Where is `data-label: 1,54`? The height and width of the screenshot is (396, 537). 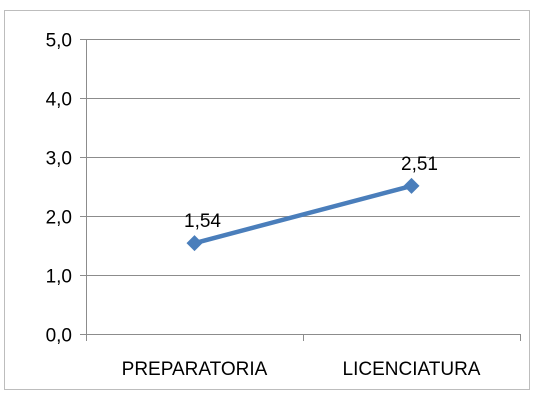
data-label: 1,54 is located at coordinates (202, 221).